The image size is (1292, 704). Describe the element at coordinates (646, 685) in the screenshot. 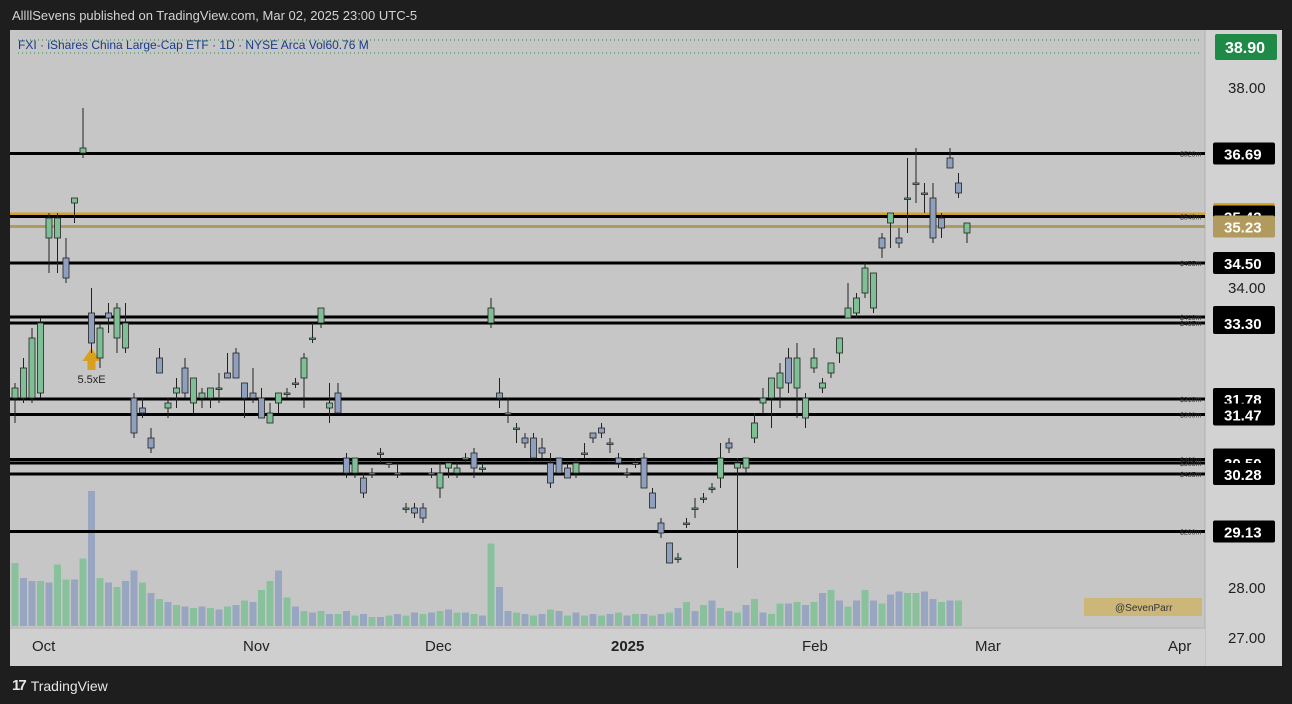

I see `footer: 17 TradingView` at that location.